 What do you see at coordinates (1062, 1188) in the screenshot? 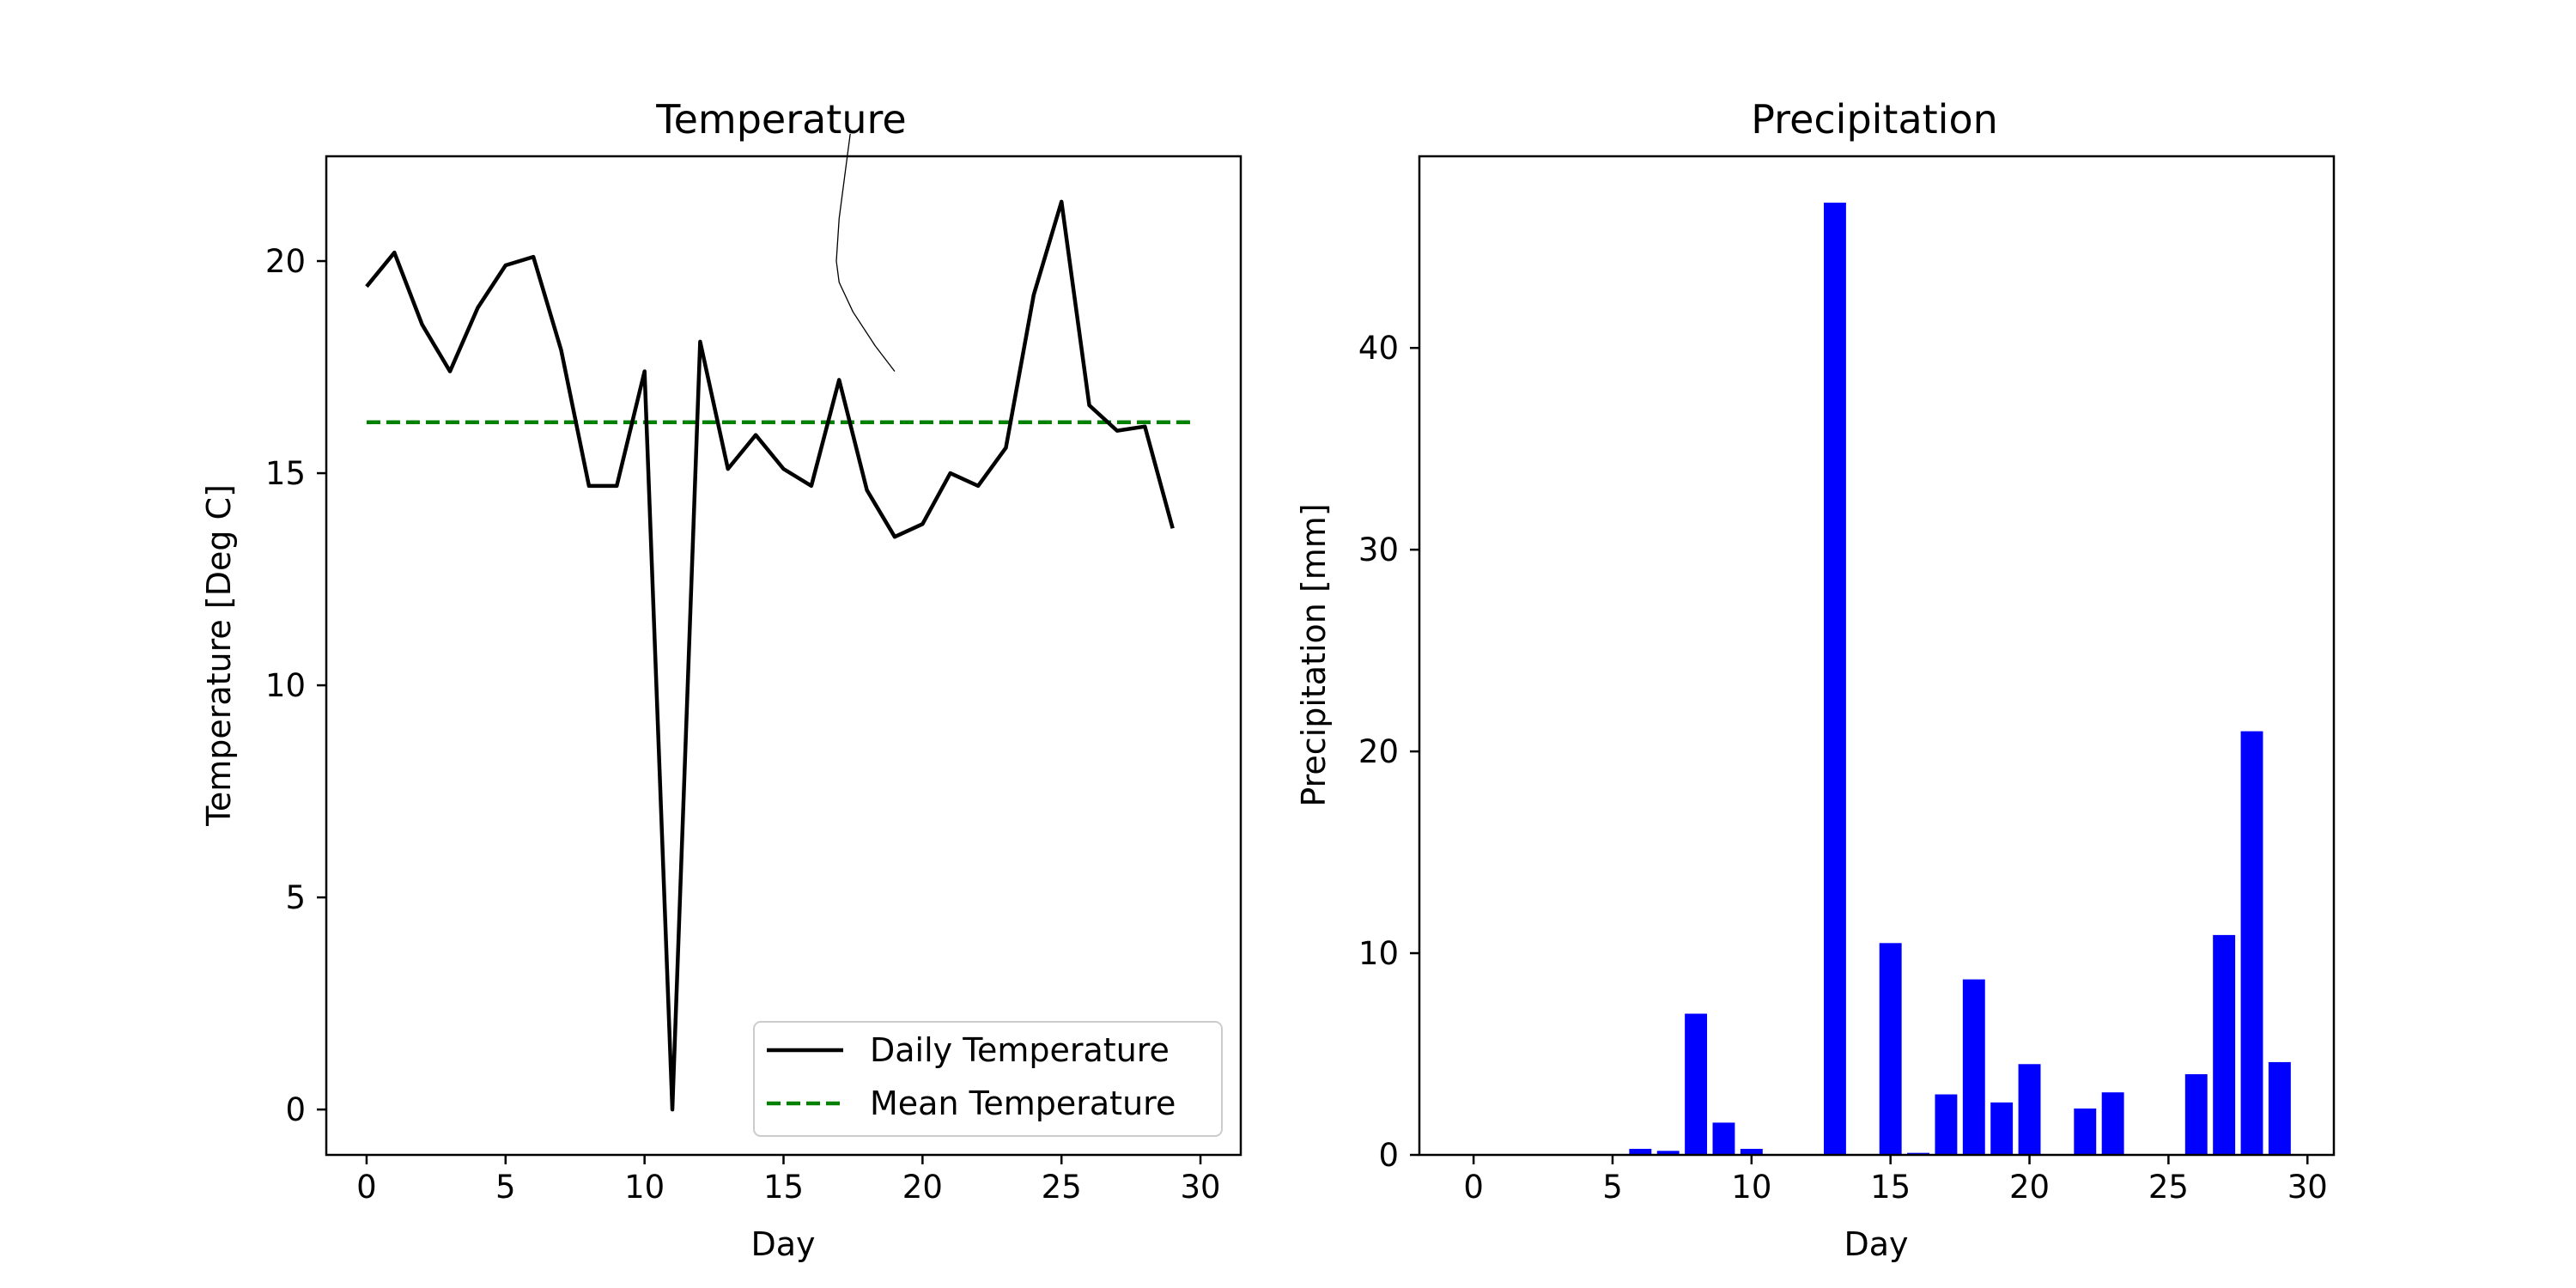
I see `temperature-x-tick-label-25: 25` at bounding box center [1062, 1188].